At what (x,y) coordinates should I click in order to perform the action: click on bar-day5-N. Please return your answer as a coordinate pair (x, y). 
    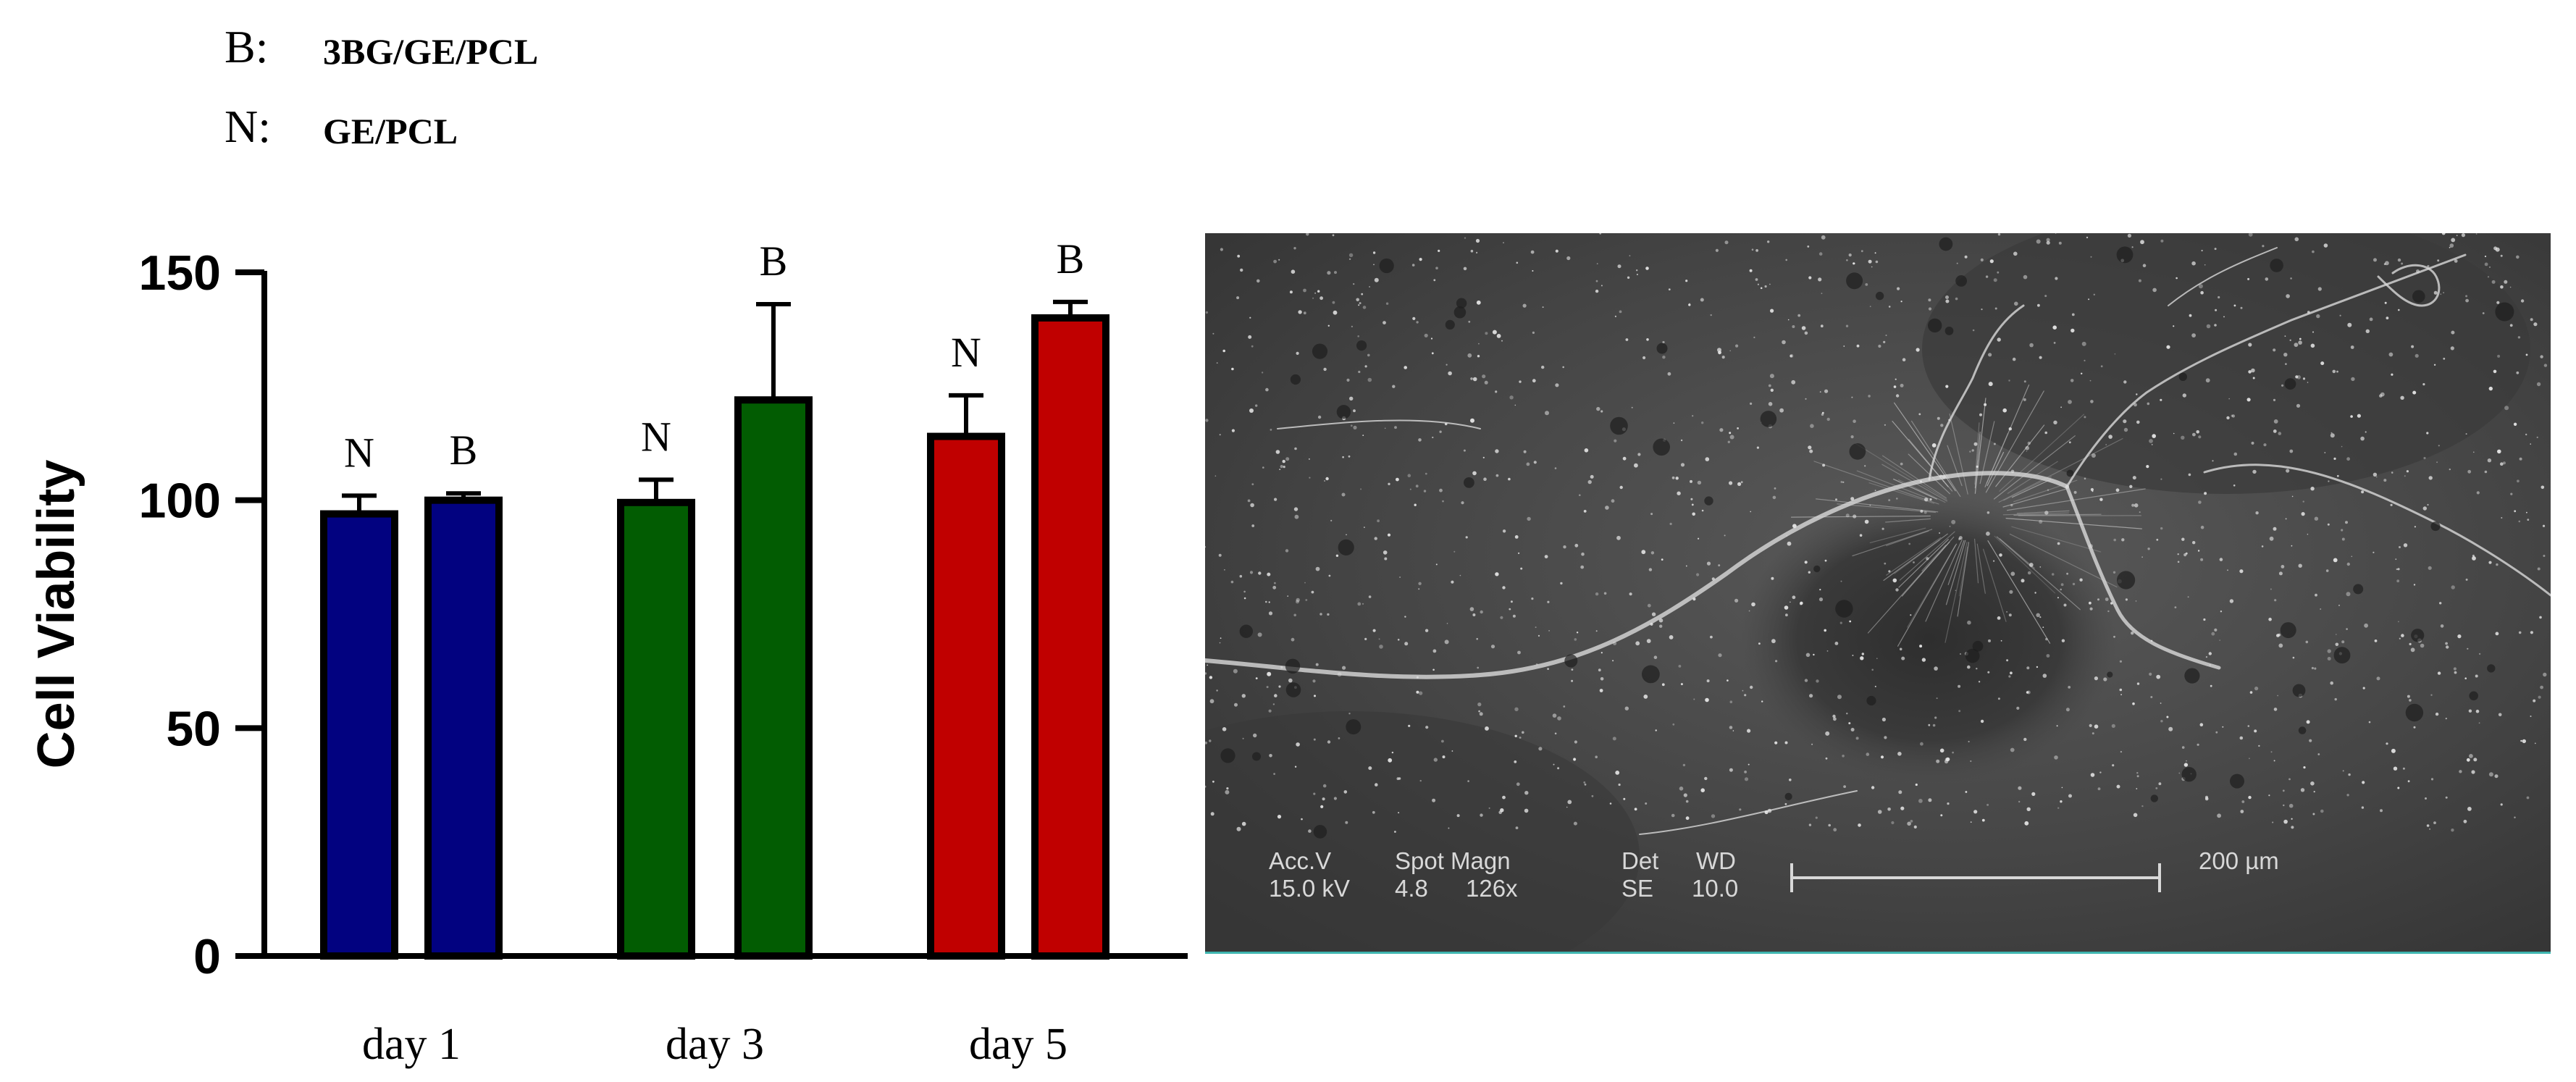
    Looking at the image, I should click on (966, 696).